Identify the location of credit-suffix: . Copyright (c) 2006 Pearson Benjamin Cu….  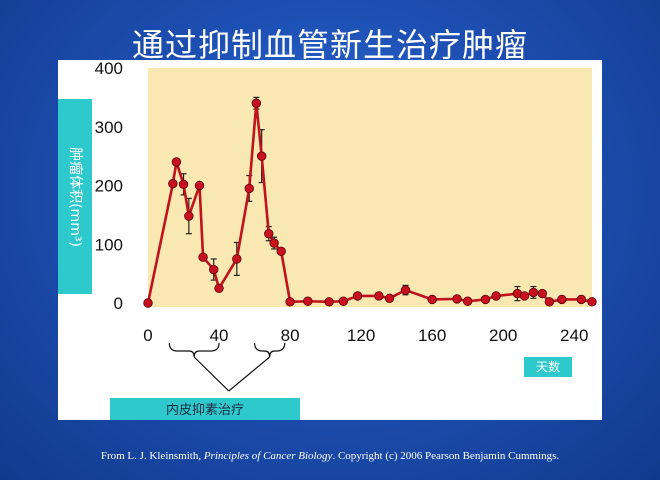
(446, 456).